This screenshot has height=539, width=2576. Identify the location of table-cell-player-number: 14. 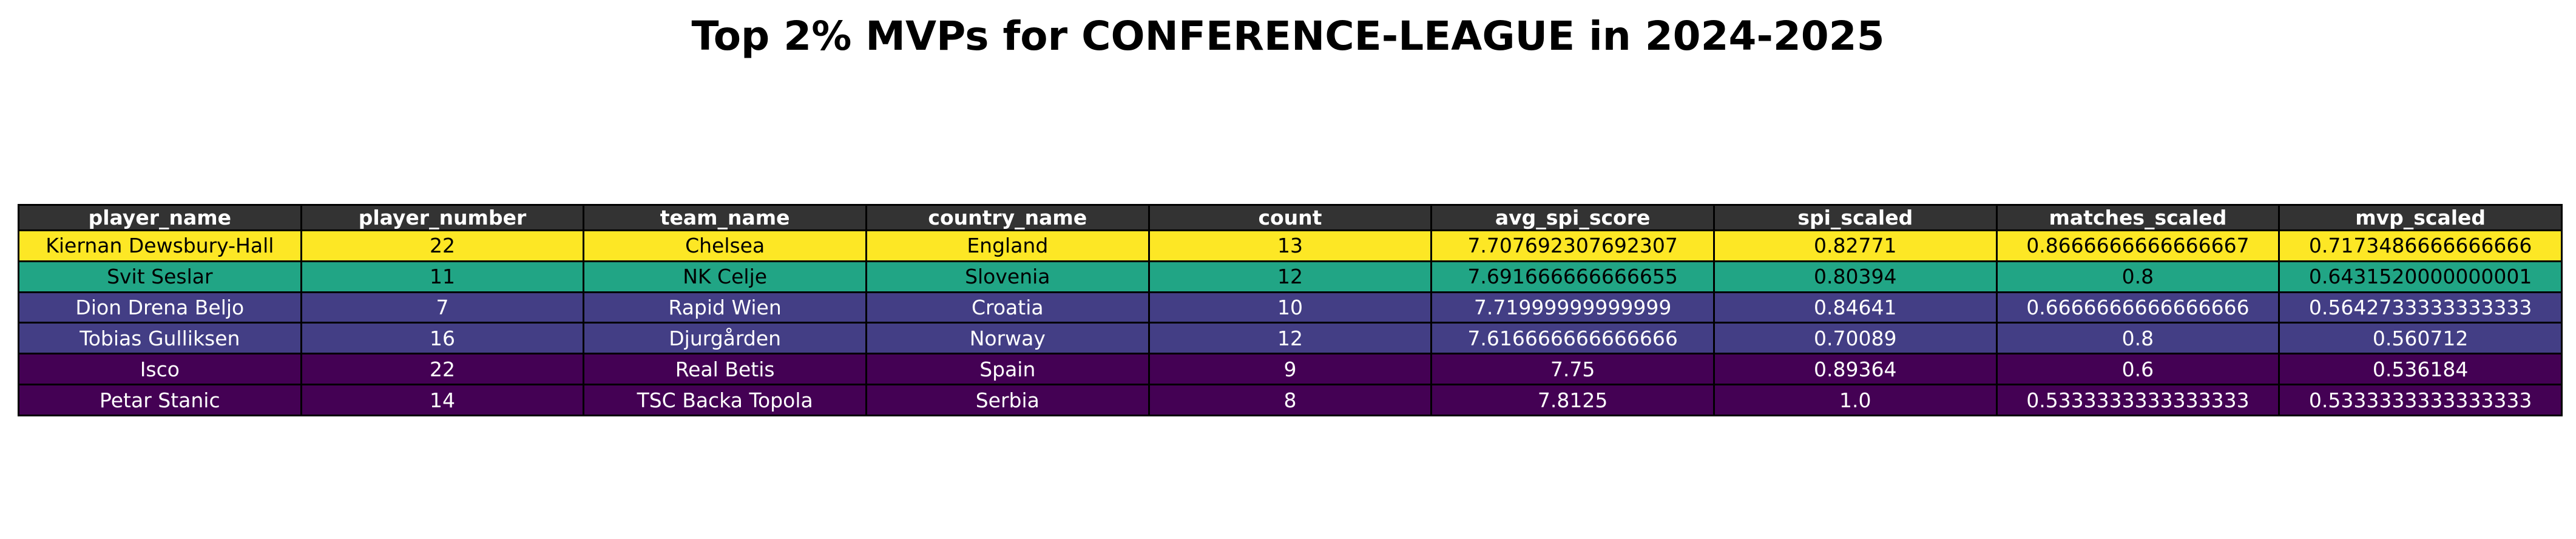
(442, 400).